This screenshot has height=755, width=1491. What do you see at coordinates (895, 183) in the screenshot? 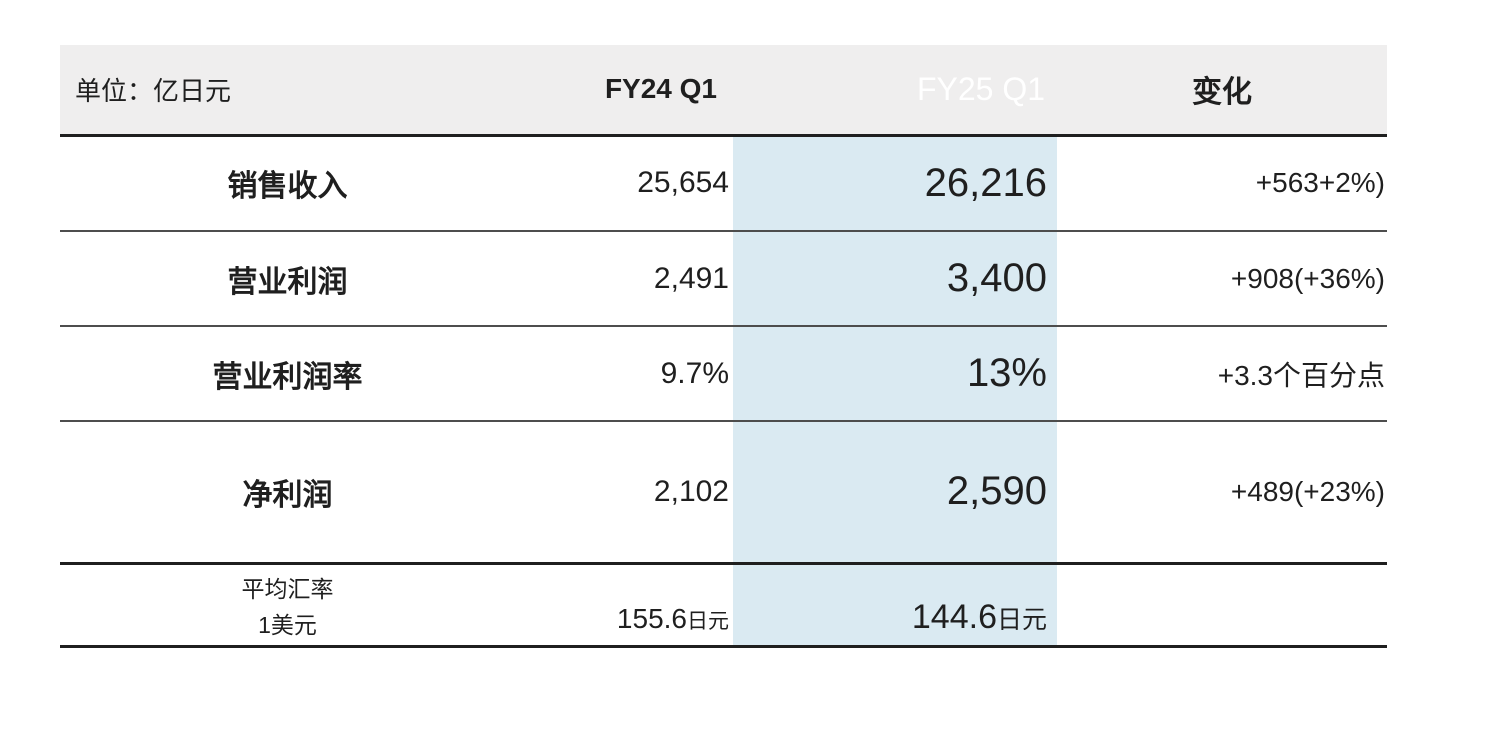
I see `sales-revenue-fy25-value: 26,216` at bounding box center [895, 183].